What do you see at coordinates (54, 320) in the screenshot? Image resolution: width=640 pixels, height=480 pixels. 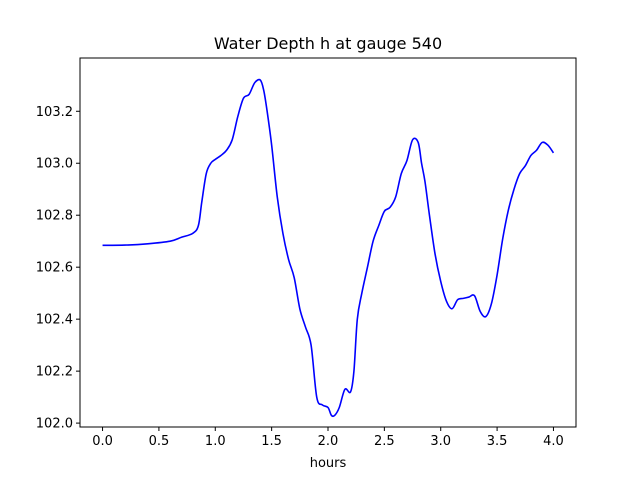 I see `y-tick-label: 102.4` at bounding box center [54, 320].